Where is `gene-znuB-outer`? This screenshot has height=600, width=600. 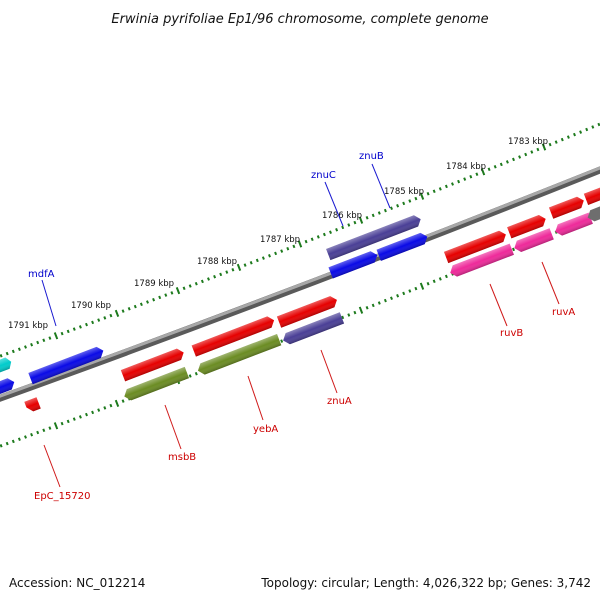
gene-znuB-outer is located at coordinates (374, 237).